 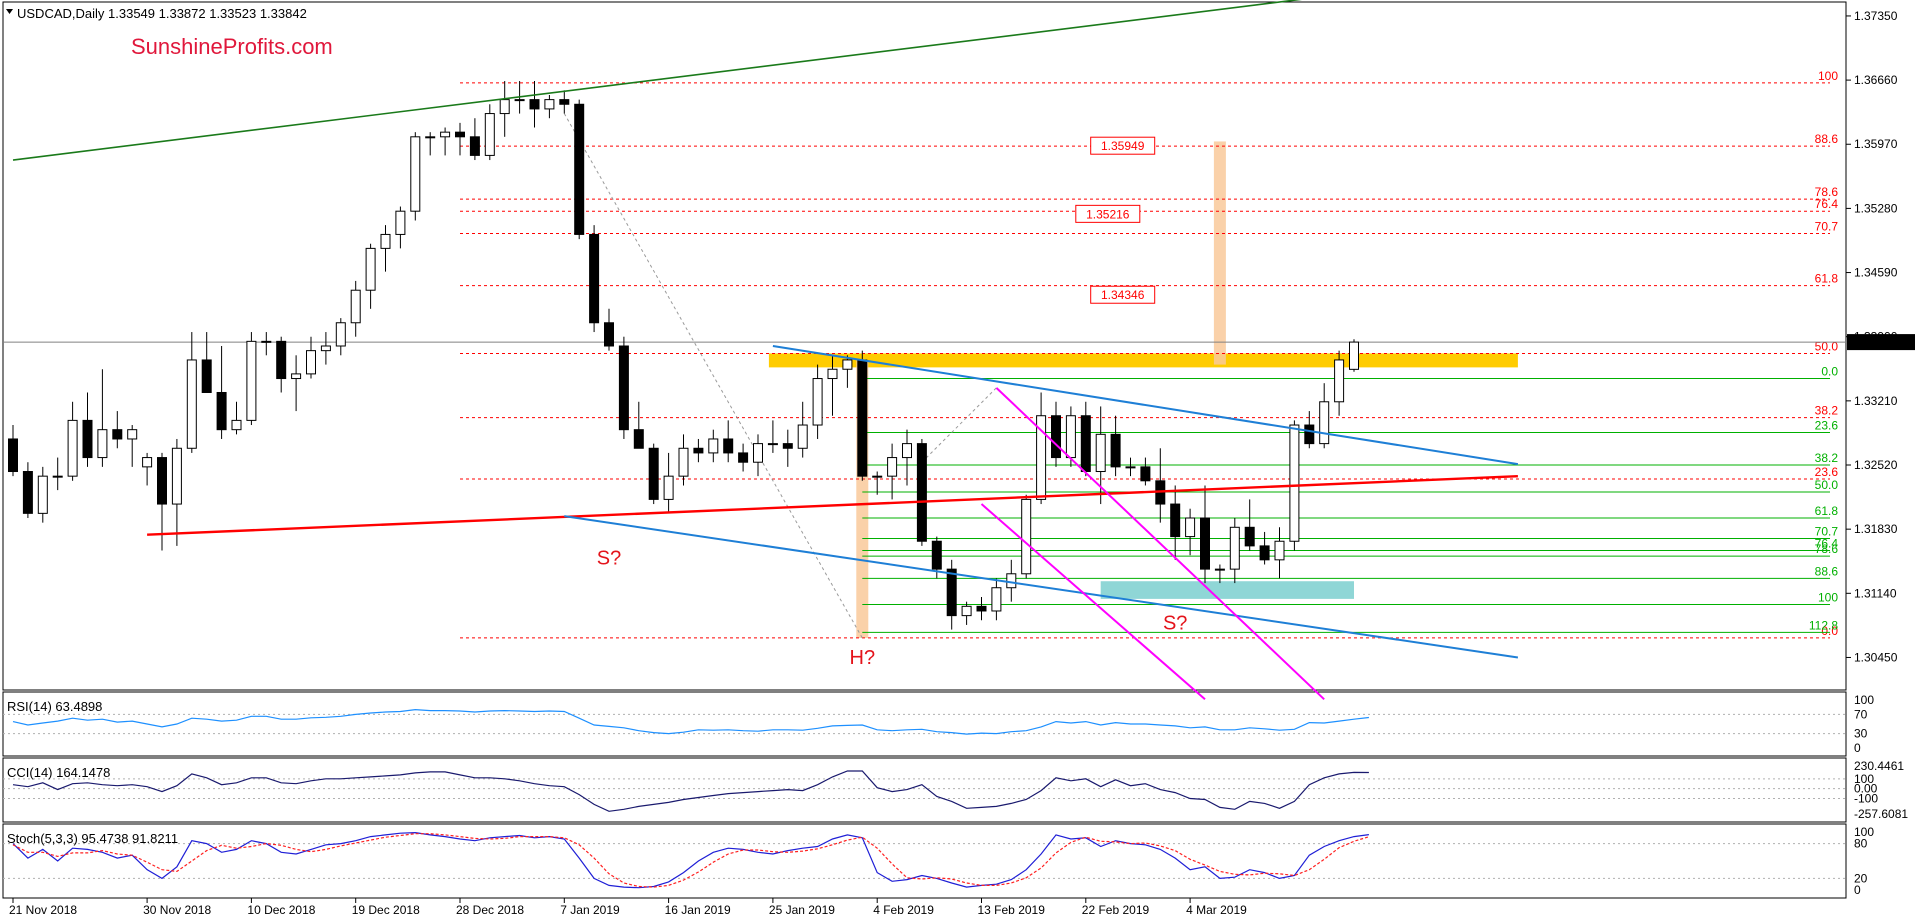 I want to click on fib-green-label: 100, so click(x=1828, y=597).